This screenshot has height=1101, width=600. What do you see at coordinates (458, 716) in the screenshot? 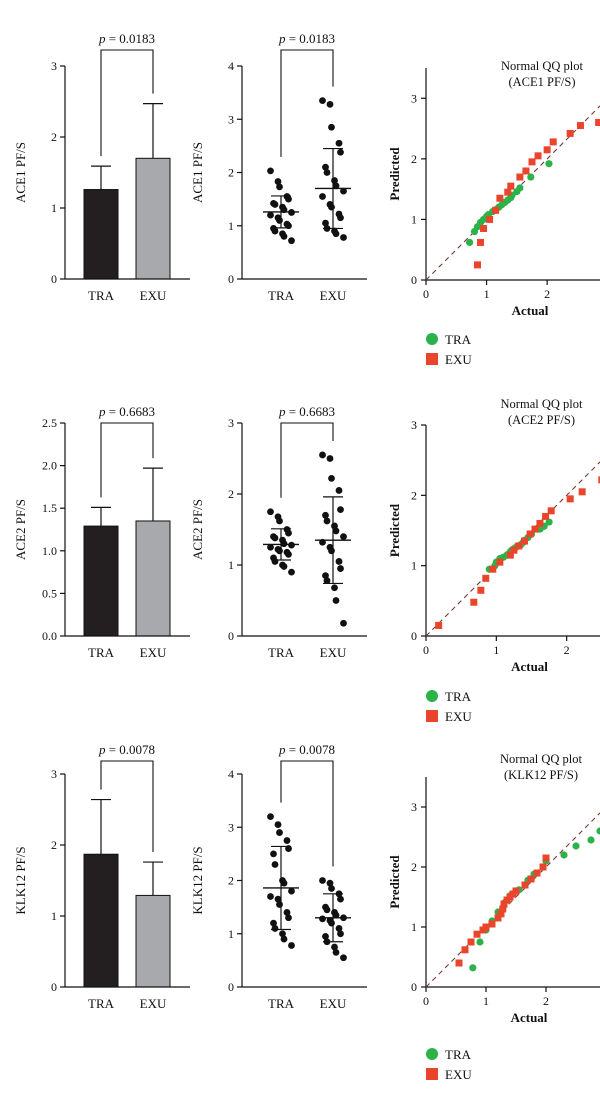
I see `legend-label-exu: EXU` at bounding box center [458, 716].